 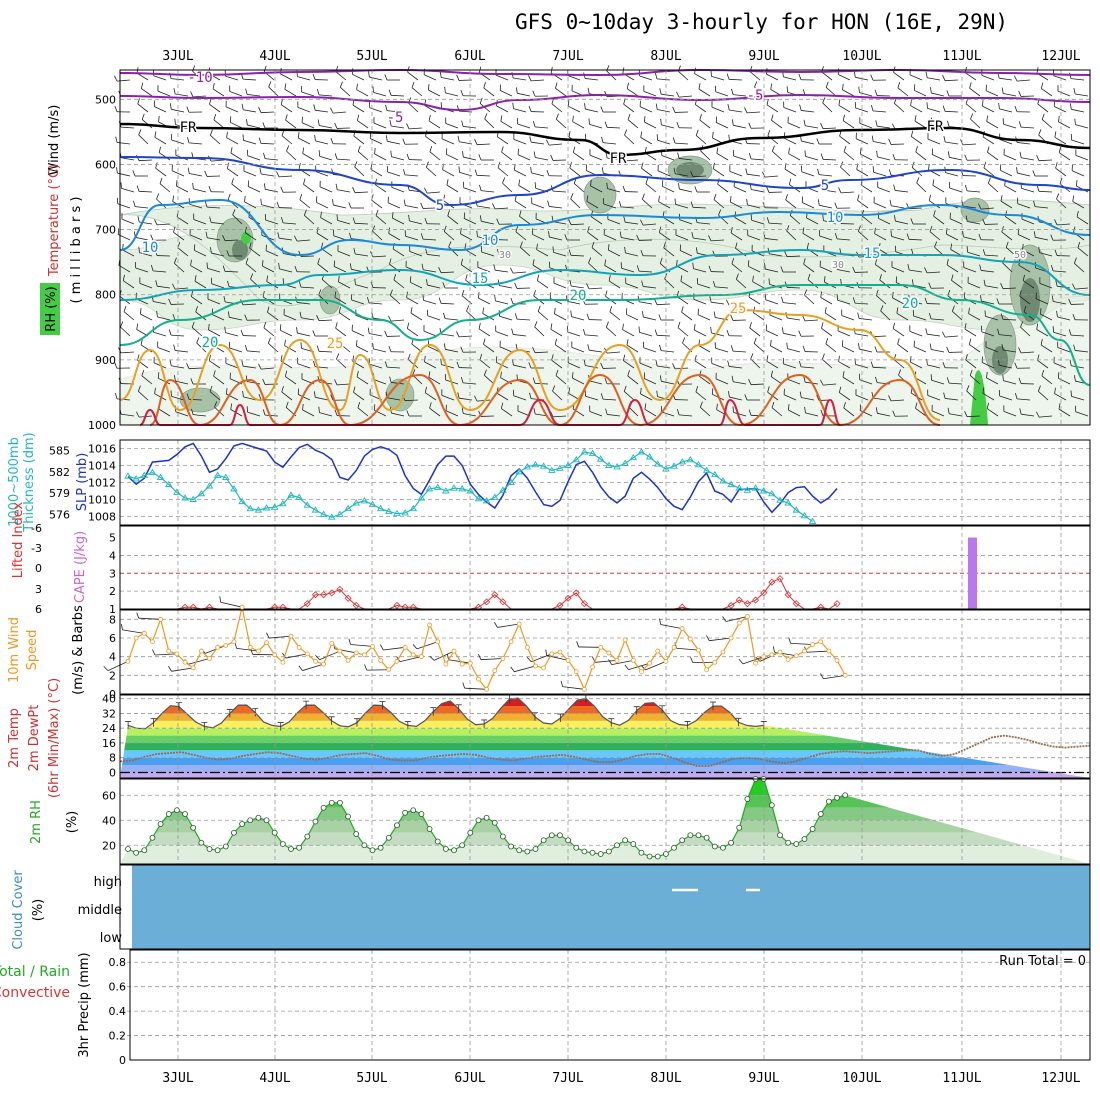 What do you see at coordinates (78, 650) in the screenshot?
I see `wind10-axis-label-3: (m/s) & Barbs` at bounding box center [78, 650].